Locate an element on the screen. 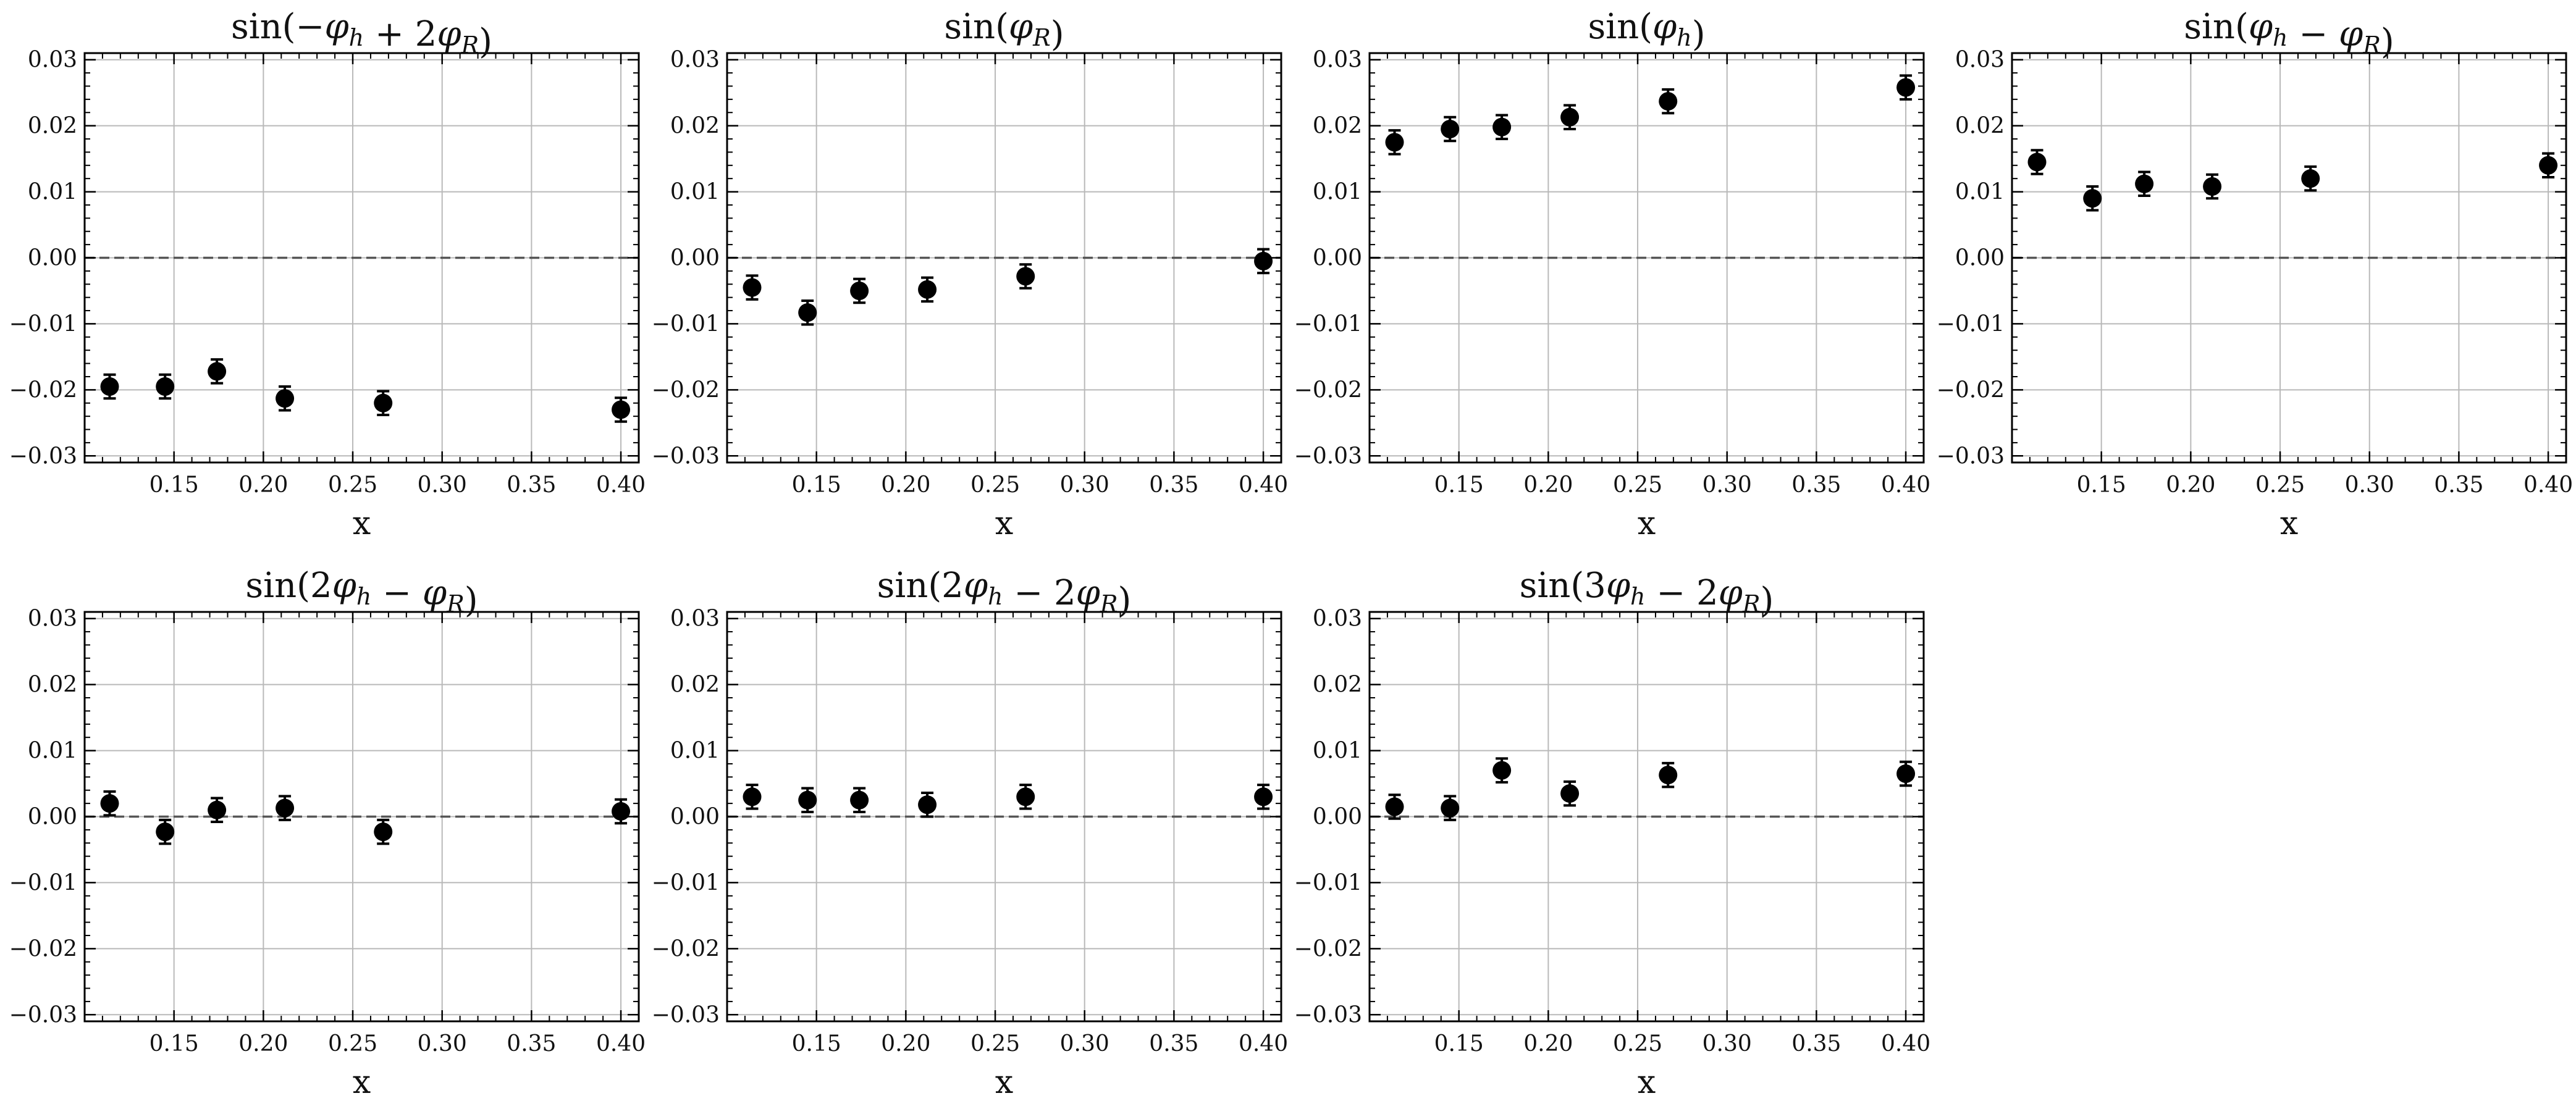 The height and width of the screenshot is (1109, 2576). y-tick-label: −0.03 is located at coordinates (43, 456).